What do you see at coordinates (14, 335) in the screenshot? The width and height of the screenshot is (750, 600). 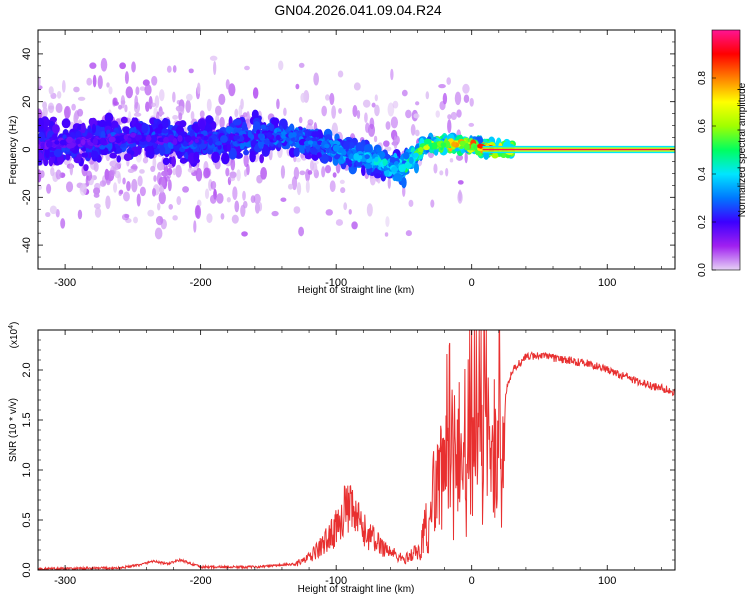 I see `snr-y-multiplier: (x104)` at bounding box center [14, 335].